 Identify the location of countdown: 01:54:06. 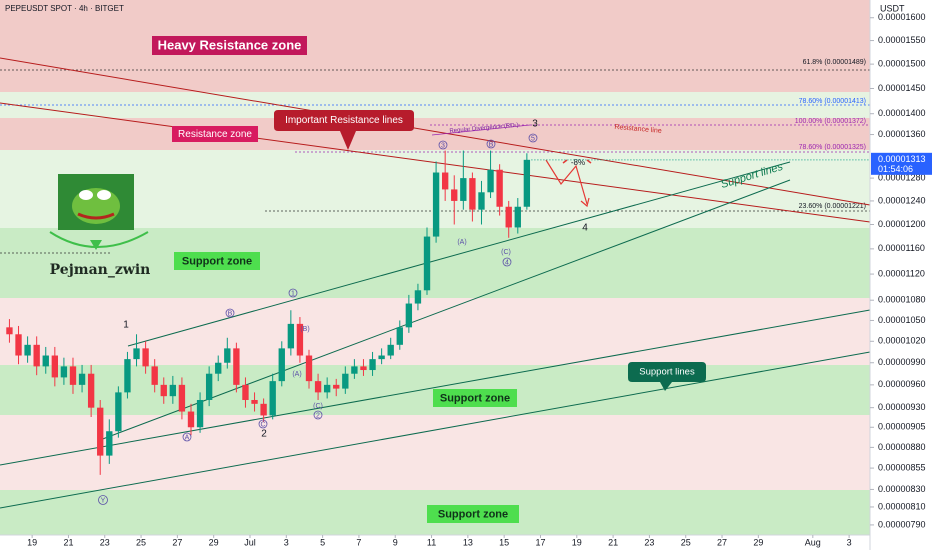
(895, 169).